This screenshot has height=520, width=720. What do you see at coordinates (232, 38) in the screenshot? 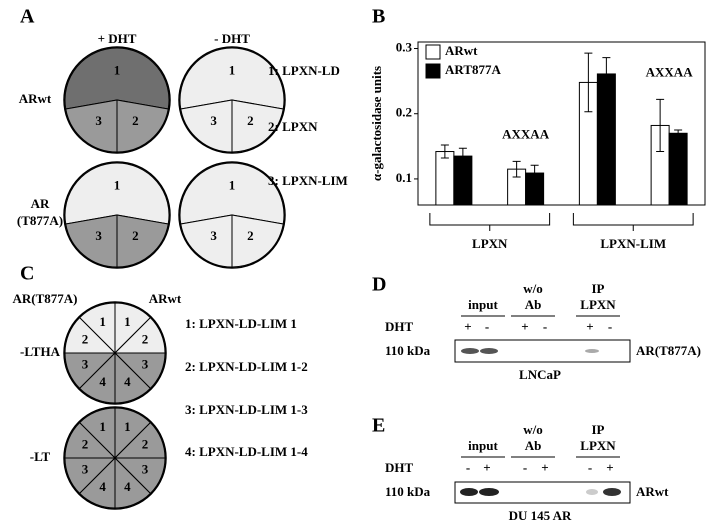
I see `label: - DHT` at bounding box center [232, 38].